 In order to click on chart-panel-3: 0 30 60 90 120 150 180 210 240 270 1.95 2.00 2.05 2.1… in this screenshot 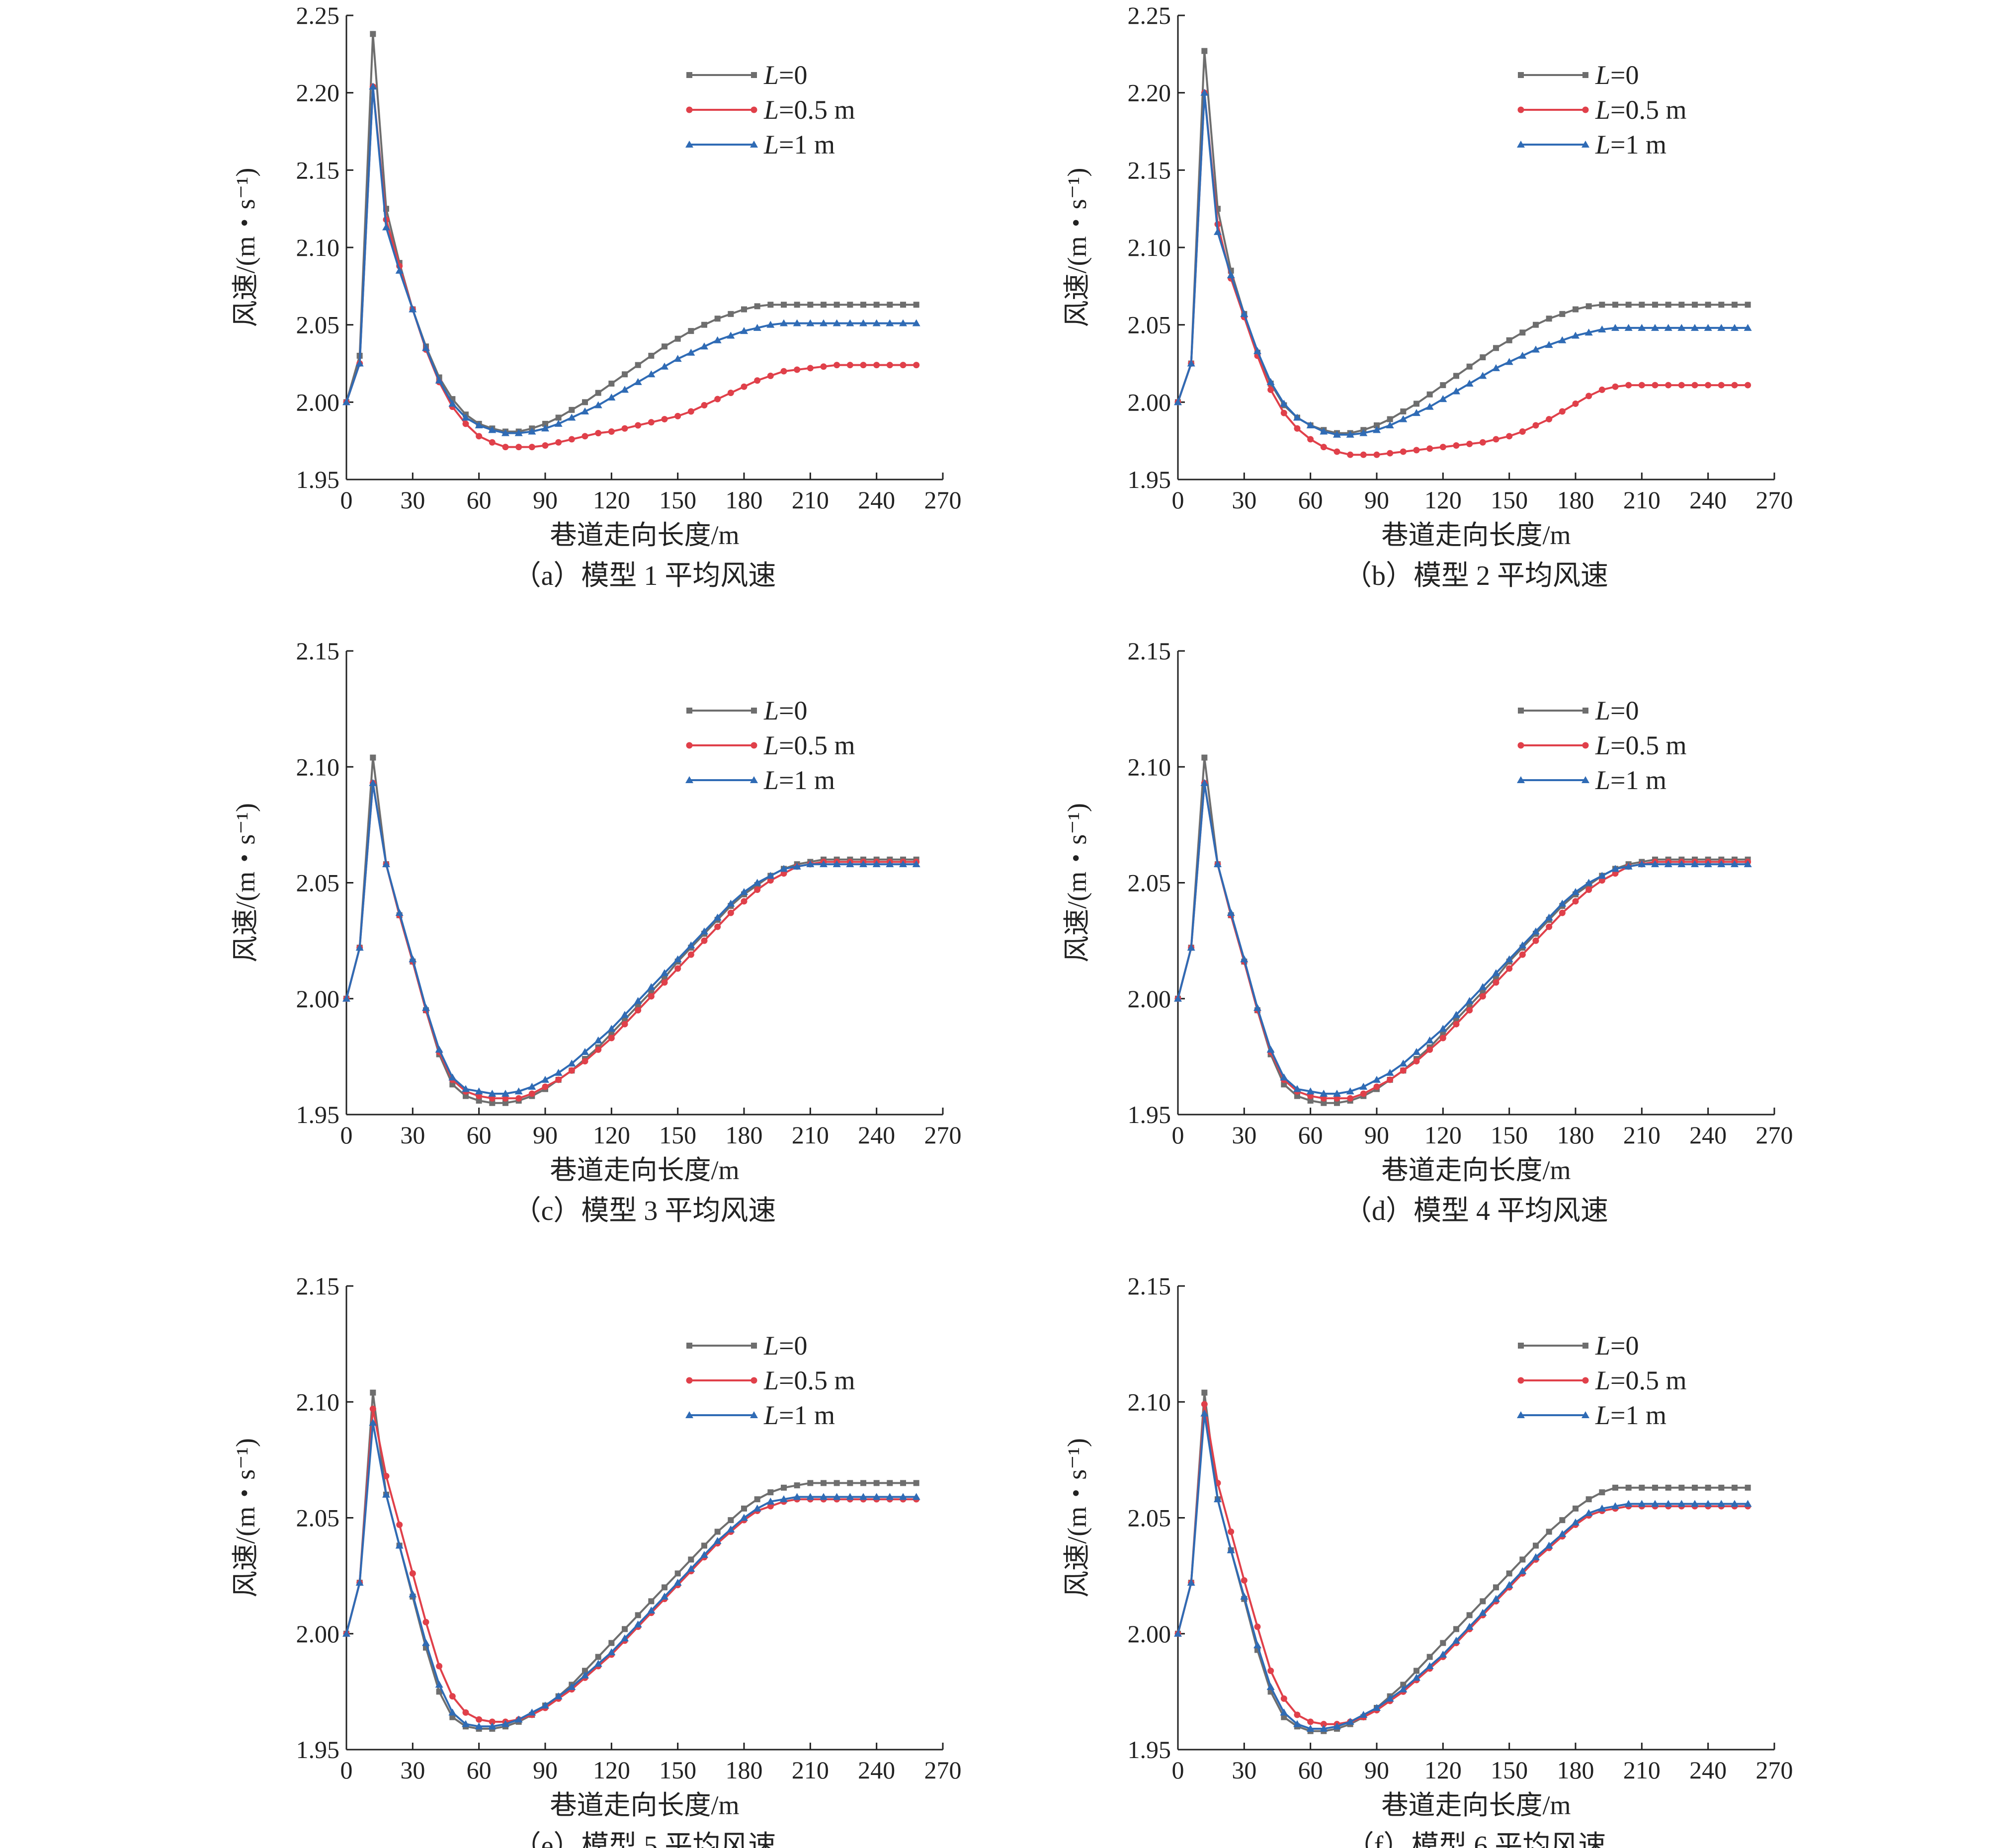, I will do `click(1427, 931)`.